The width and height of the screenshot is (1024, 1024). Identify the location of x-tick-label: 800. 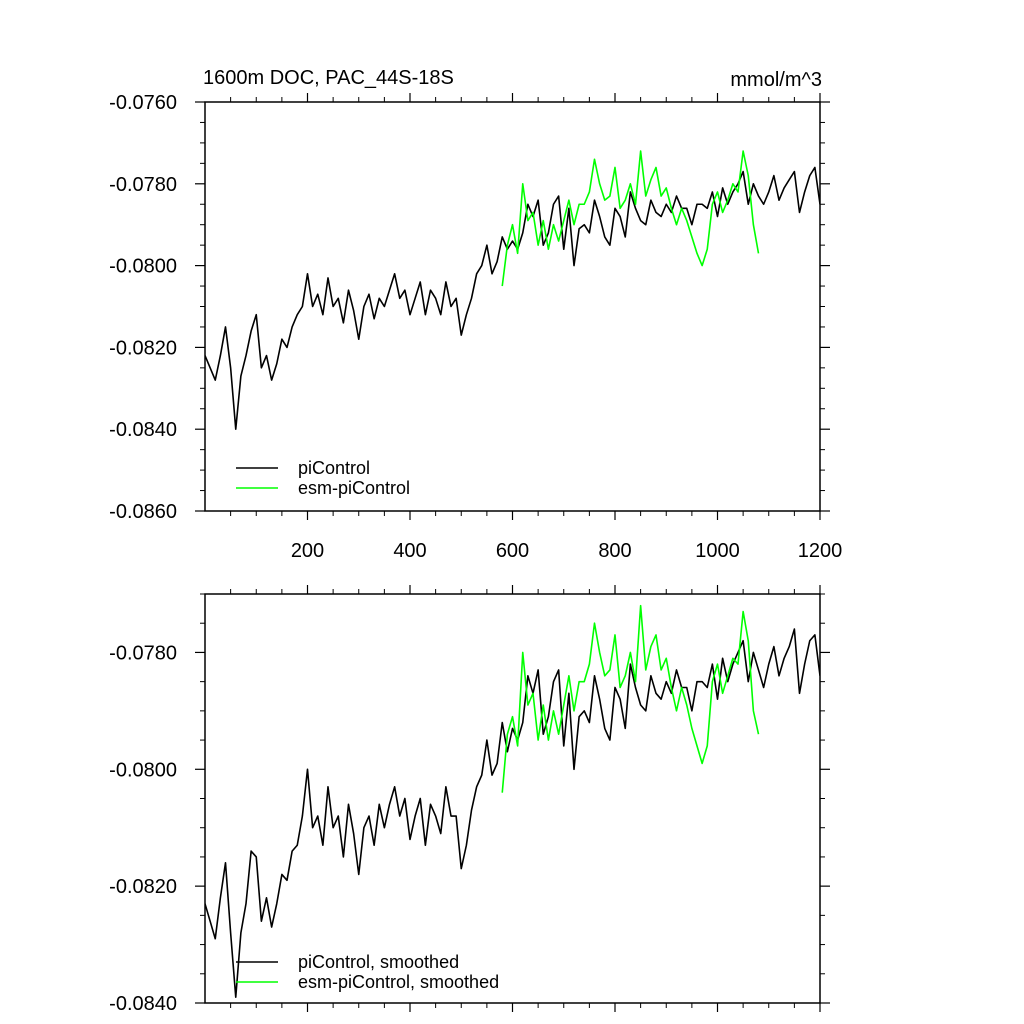
(614, 551).